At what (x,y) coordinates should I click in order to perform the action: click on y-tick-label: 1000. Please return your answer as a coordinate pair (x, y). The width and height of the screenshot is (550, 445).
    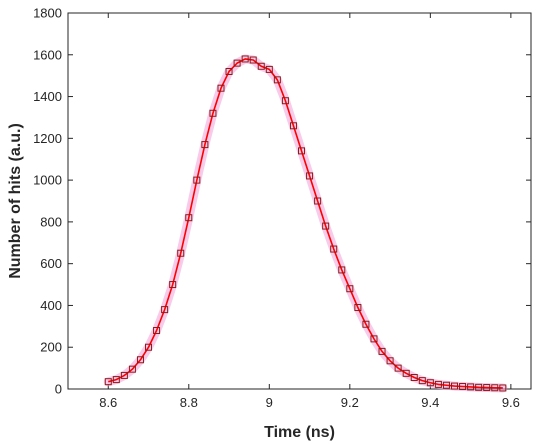
    Looking at the image, I should click on (47, 180).